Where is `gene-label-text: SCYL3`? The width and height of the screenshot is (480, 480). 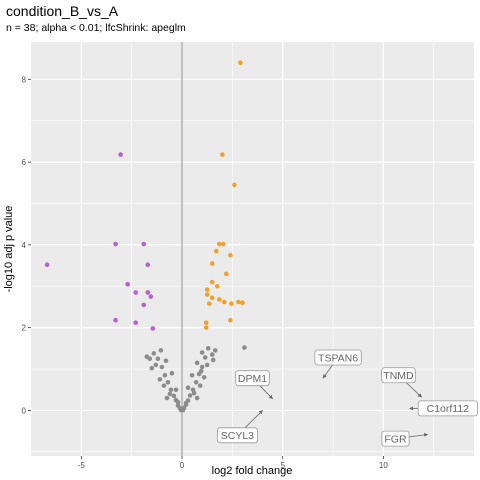
gene-label-text: SCYL3 is located at coordinates (237, 436).